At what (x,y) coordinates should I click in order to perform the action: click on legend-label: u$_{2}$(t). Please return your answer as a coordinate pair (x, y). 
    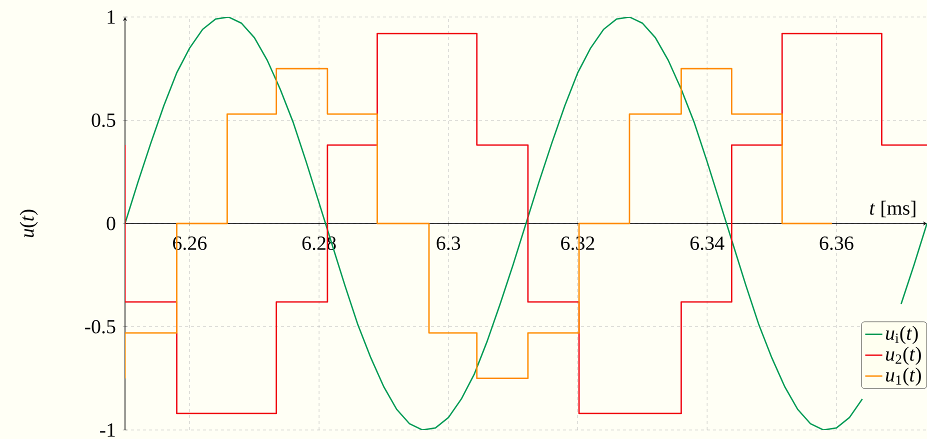
    Looking at the image, I should click on (903, 355).